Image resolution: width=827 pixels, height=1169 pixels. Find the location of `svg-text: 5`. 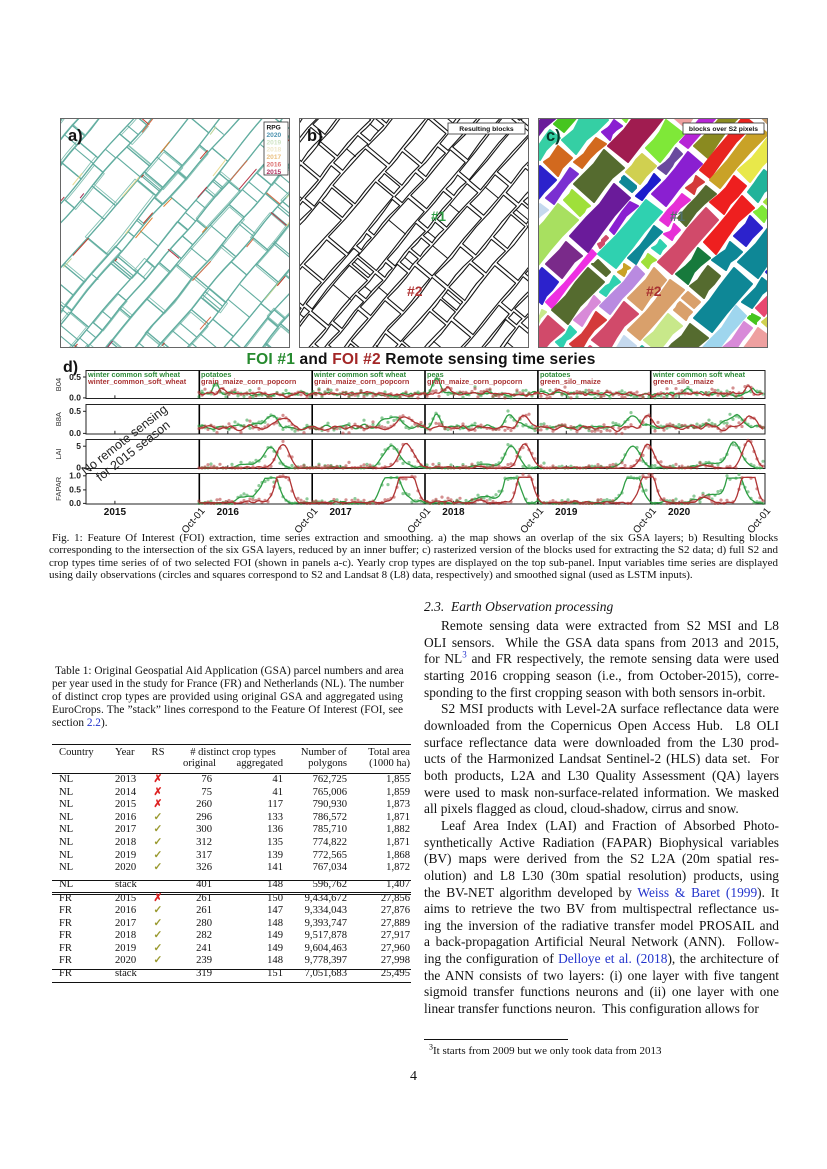

svg-text: 5 is located at coordinates (78, 446).